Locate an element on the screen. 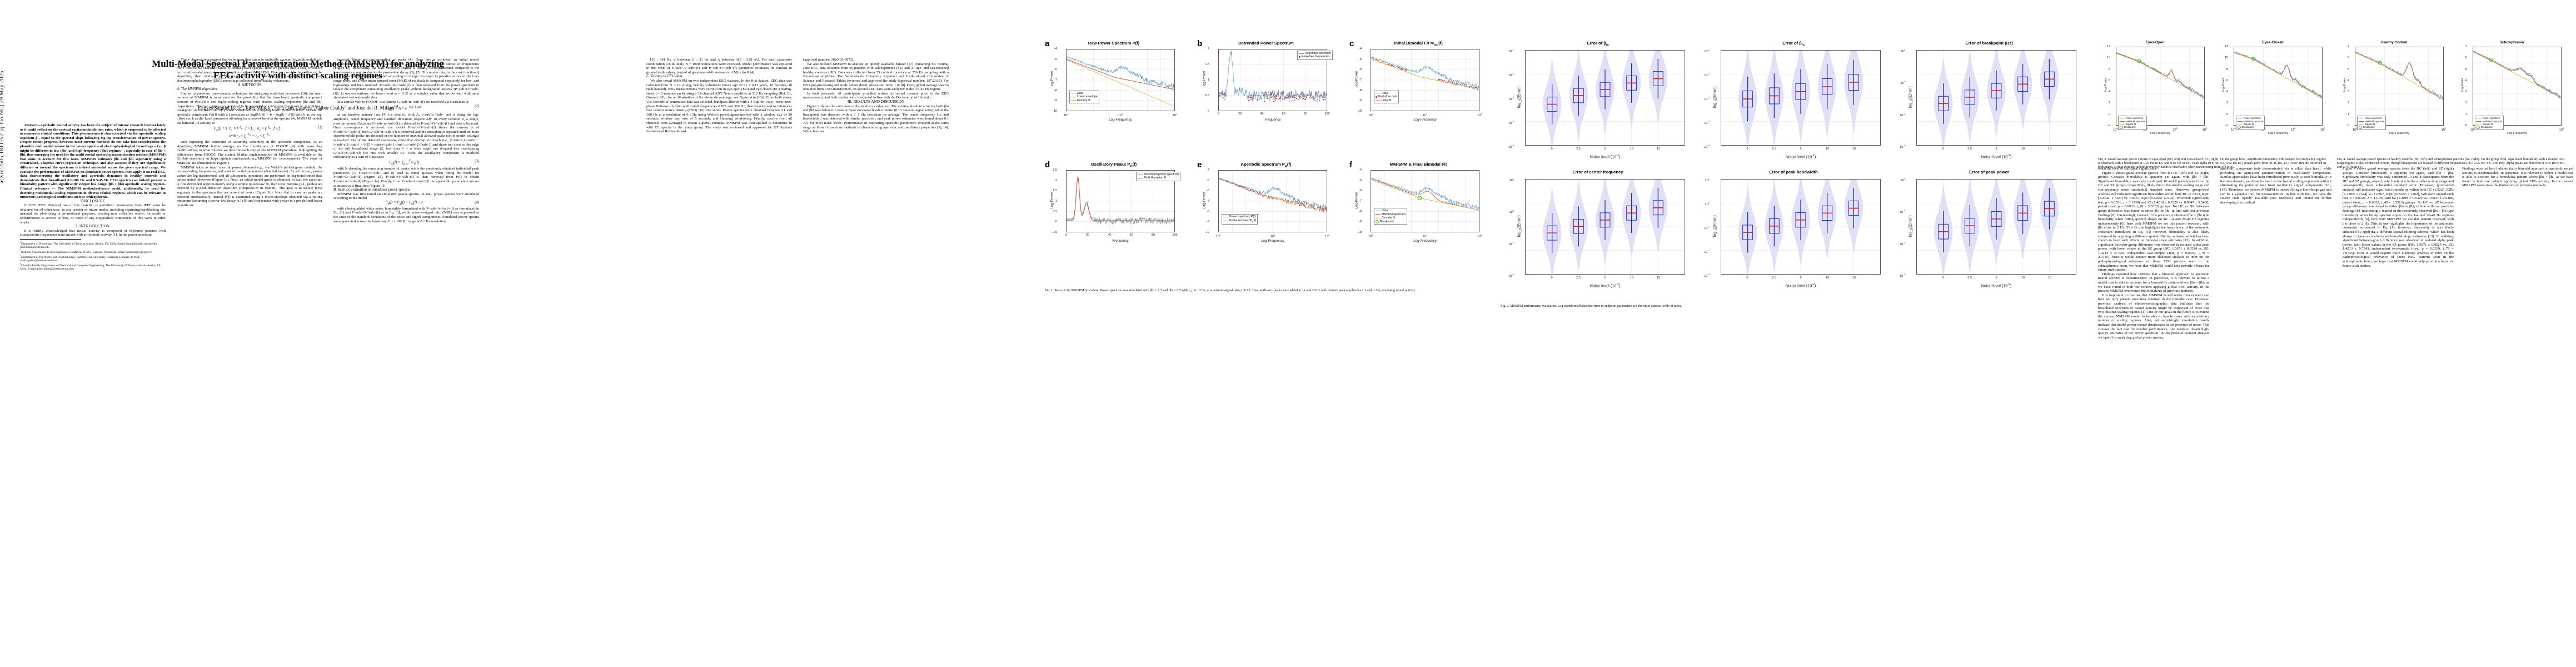 The image size is (2576, 667). x-tick: 102 is located at coordinates (2205, 129).